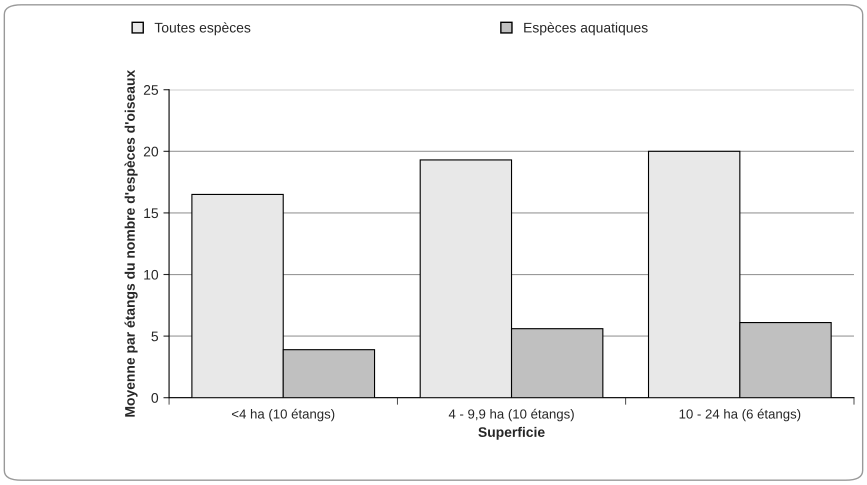  Describe the element at coordinates (154, 398) in the screenshot. I see `y-tick-label: 0` at that location.